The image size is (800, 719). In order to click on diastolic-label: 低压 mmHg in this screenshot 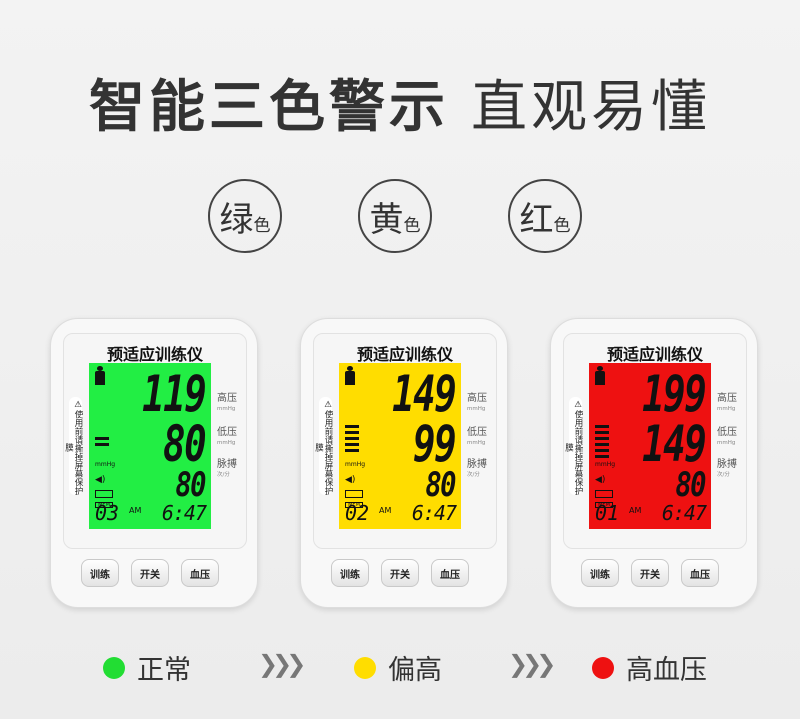, I will do `click(727, 438)`.